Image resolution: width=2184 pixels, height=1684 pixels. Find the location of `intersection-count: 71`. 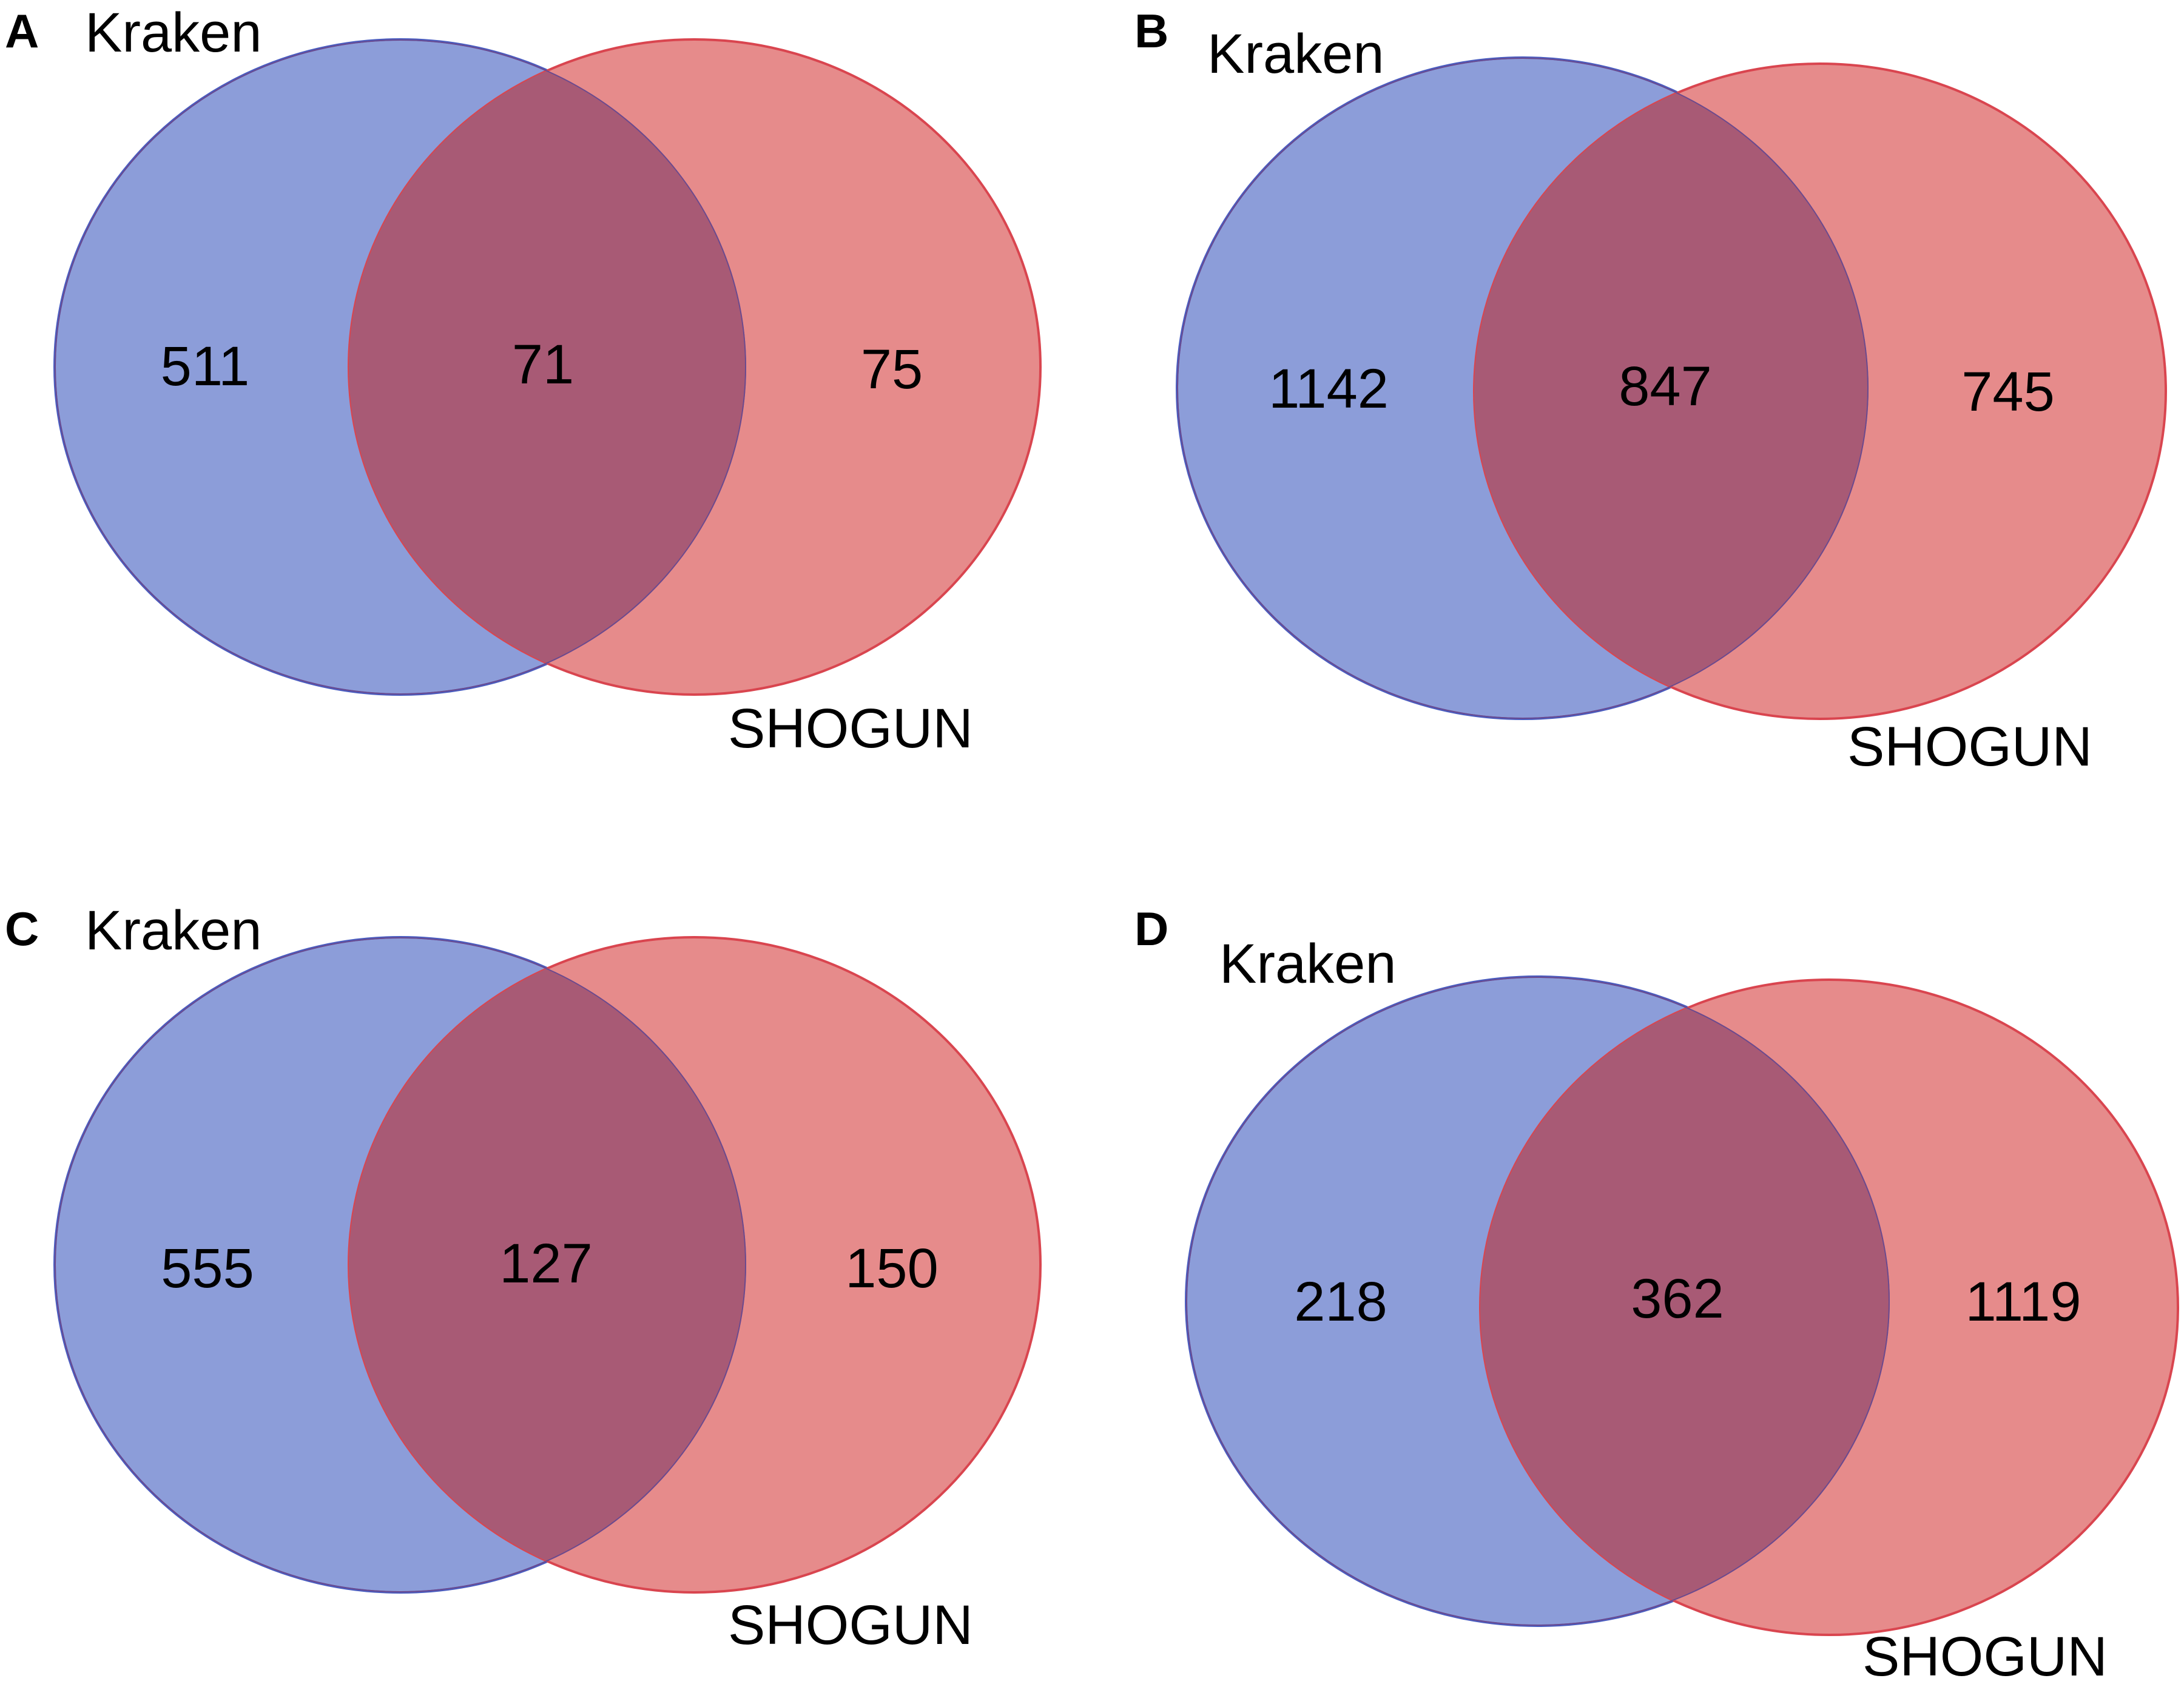

intersection-count: 71 is located at coordinates (543, 365).